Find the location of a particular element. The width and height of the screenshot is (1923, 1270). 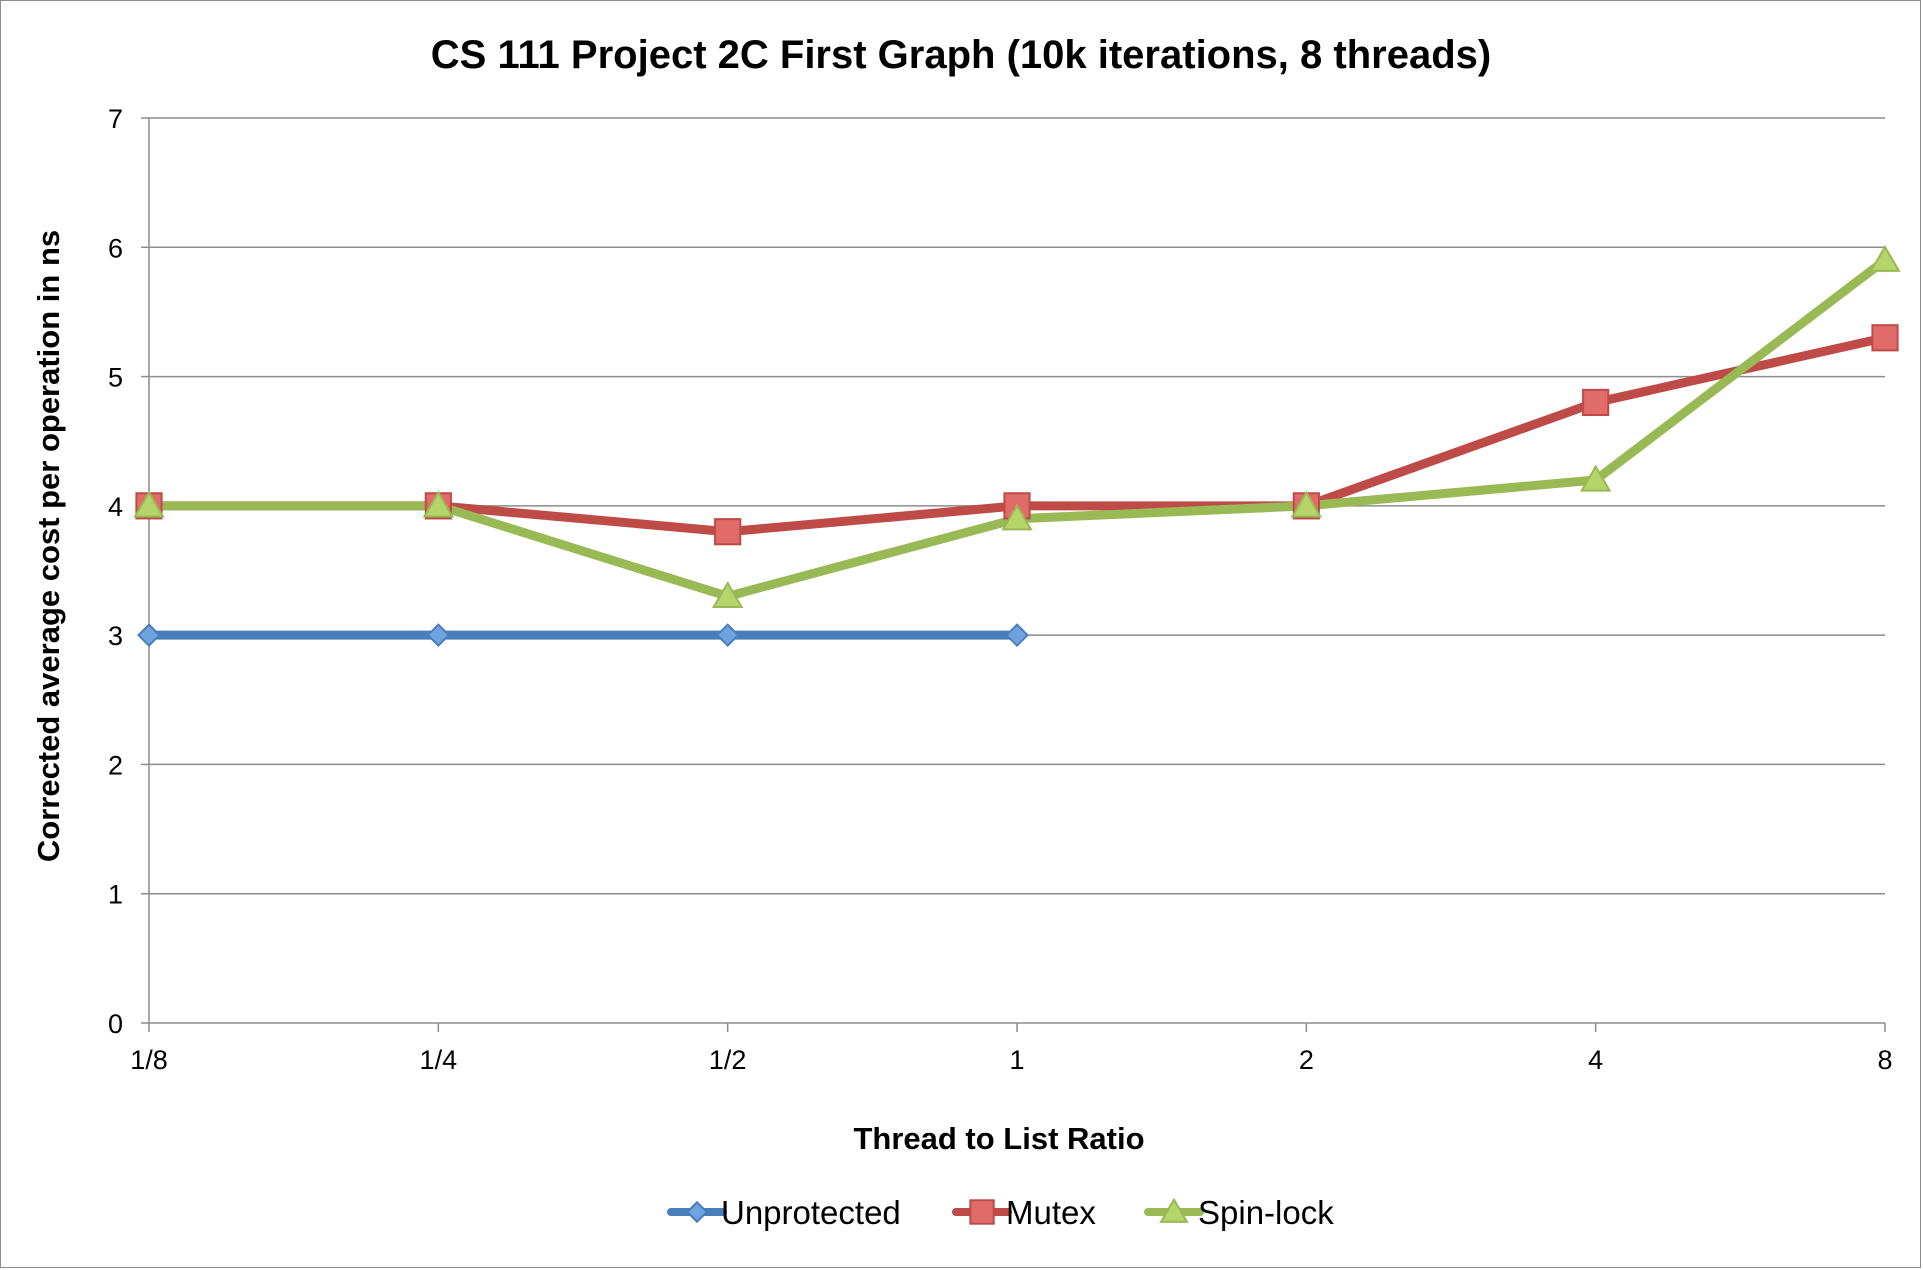

legend-item-unprotected: Unprotected is located at coordinates (784, 1212).